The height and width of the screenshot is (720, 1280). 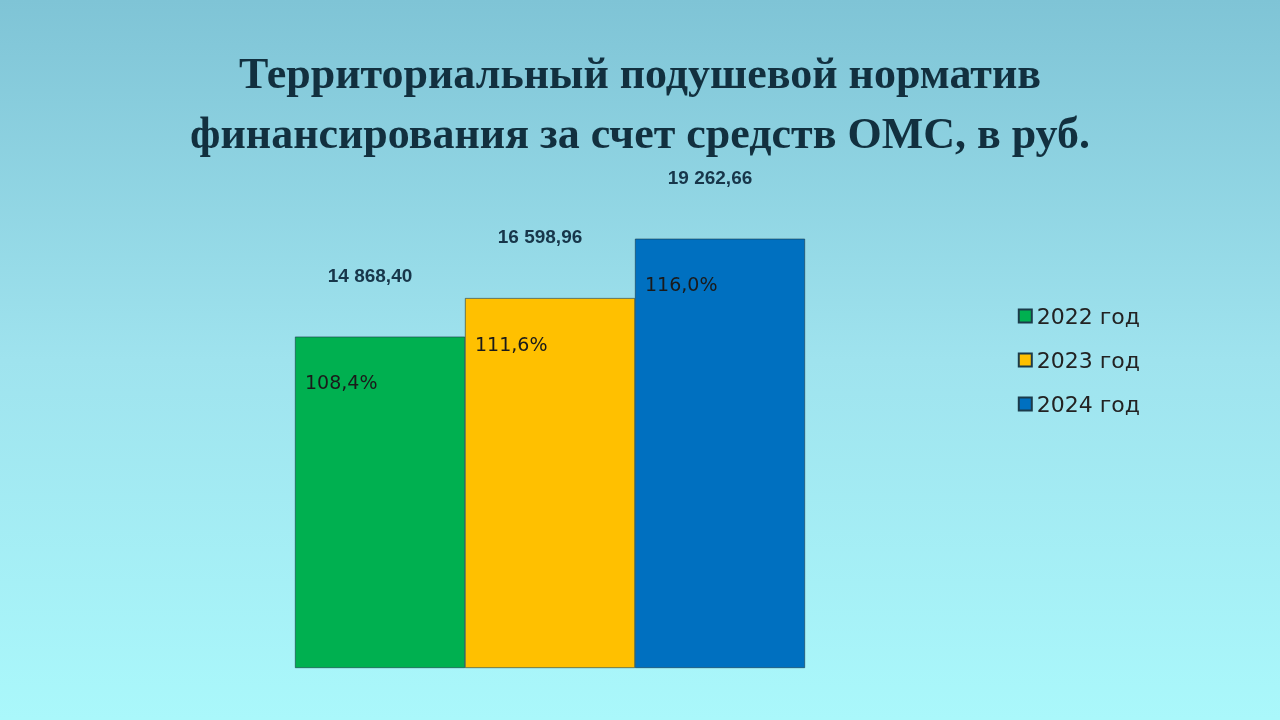 I want to click on legend-label: 2022 год, so click(x=1088, y=316).